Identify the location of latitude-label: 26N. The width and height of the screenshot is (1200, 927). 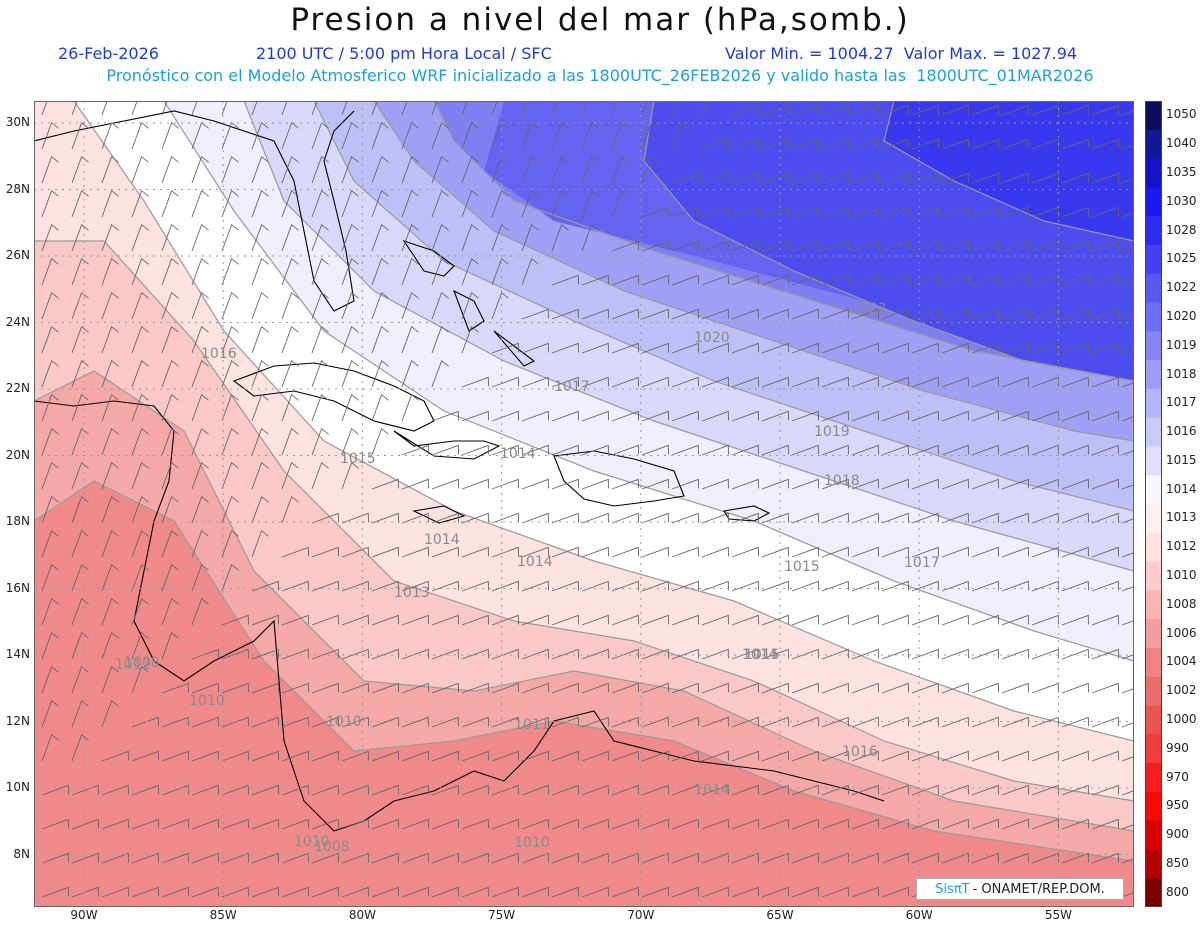
(17, 255).